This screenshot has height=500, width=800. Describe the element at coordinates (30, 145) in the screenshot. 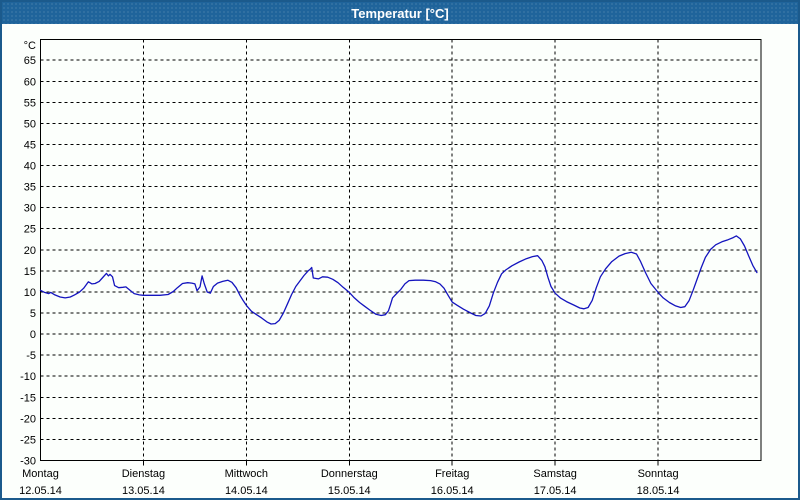

I see `y-axis-tick-label: 45` at that location.